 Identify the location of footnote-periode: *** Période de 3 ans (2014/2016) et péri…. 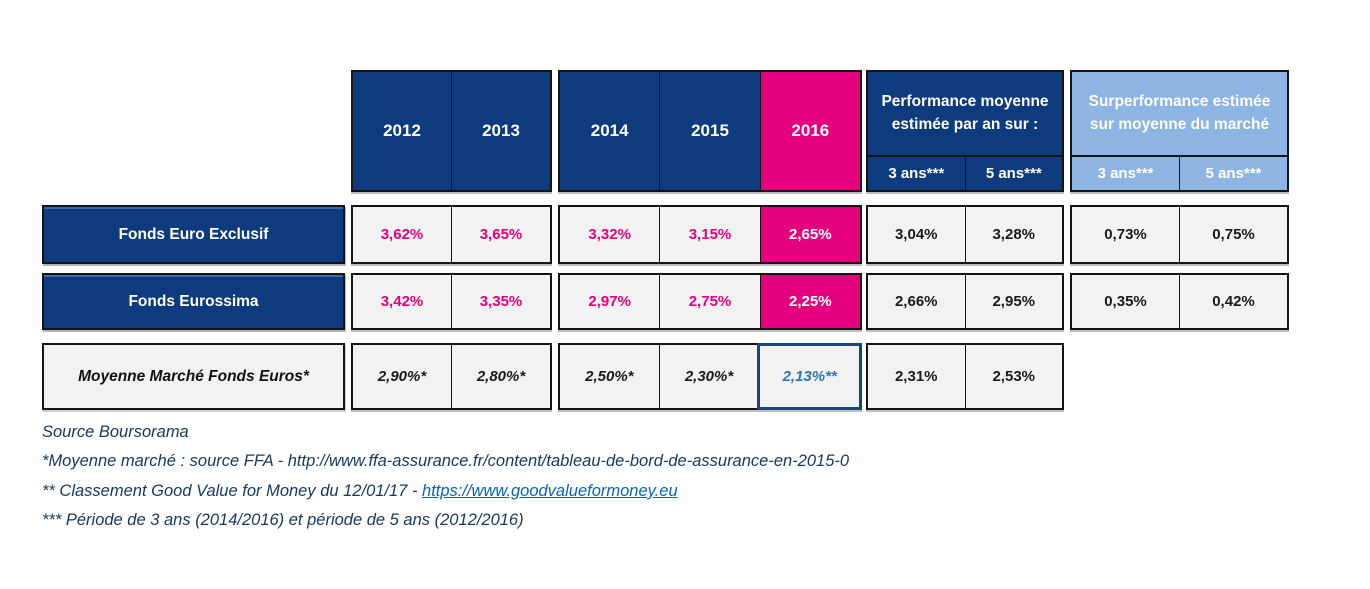
(283, 520).